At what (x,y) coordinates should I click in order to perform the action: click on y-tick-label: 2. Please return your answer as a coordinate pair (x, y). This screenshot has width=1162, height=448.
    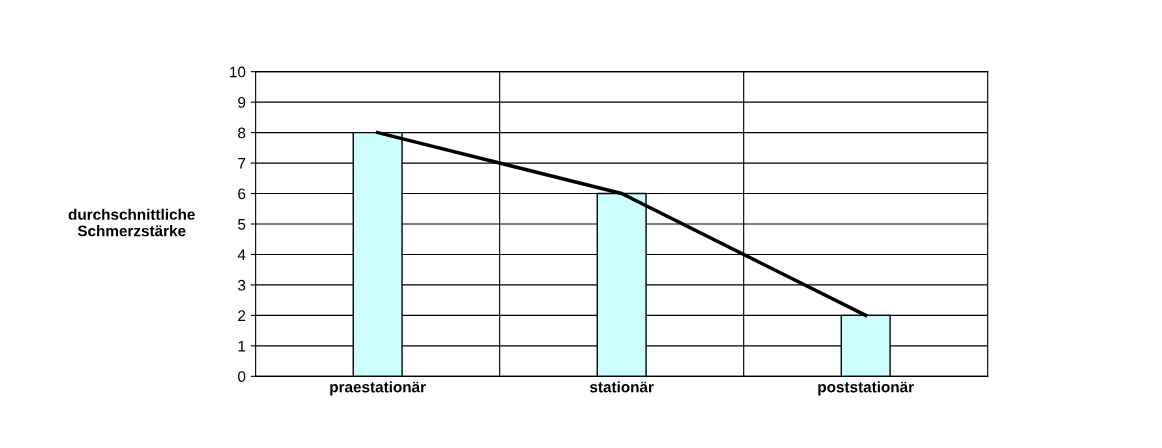
    Looking at the image, I should click on (242, 315).